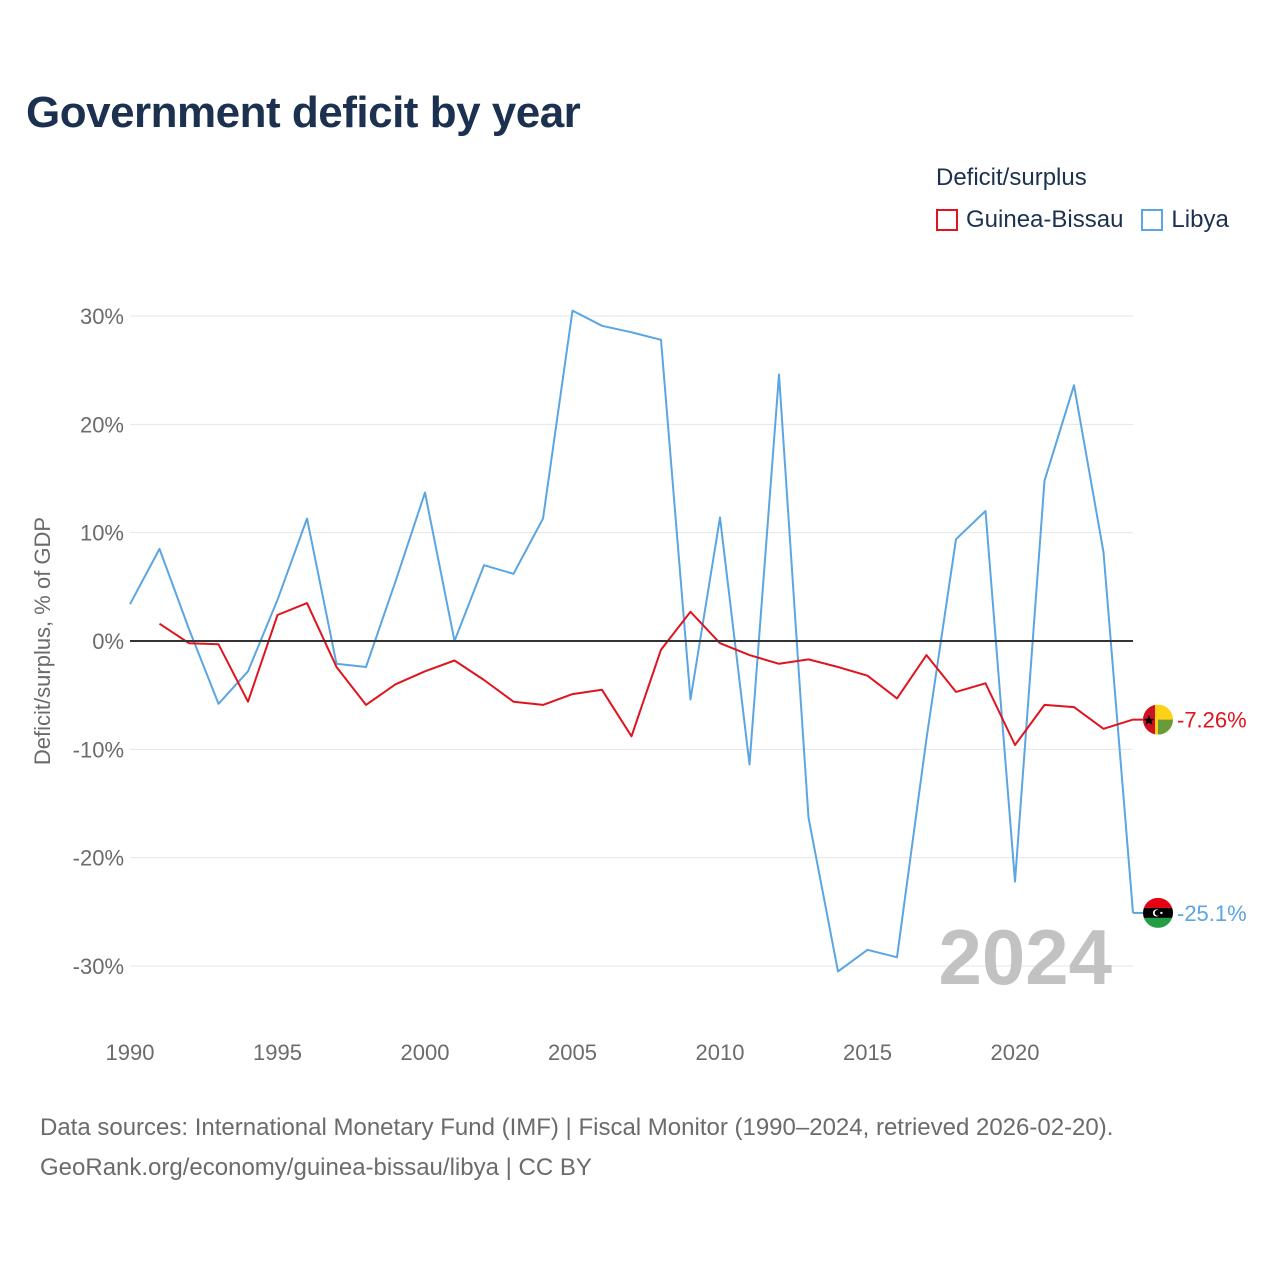 Image resolution: width=1280 pixels, height=1280 pixels. Describe the element at coordinates (867, 1052) in the screenshot. I see `x-tick-label: 2015` at that location.